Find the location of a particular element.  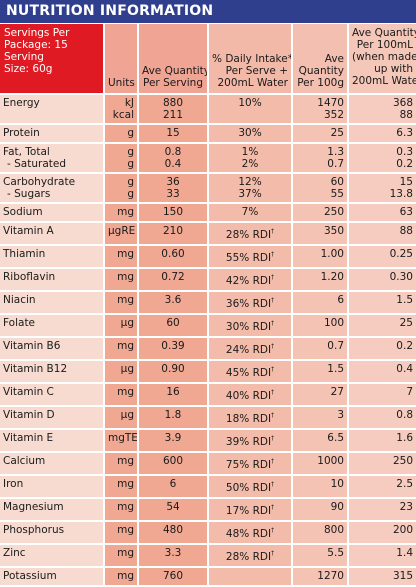

daily-intake-value: 2% is located at coordinates (250, 164).